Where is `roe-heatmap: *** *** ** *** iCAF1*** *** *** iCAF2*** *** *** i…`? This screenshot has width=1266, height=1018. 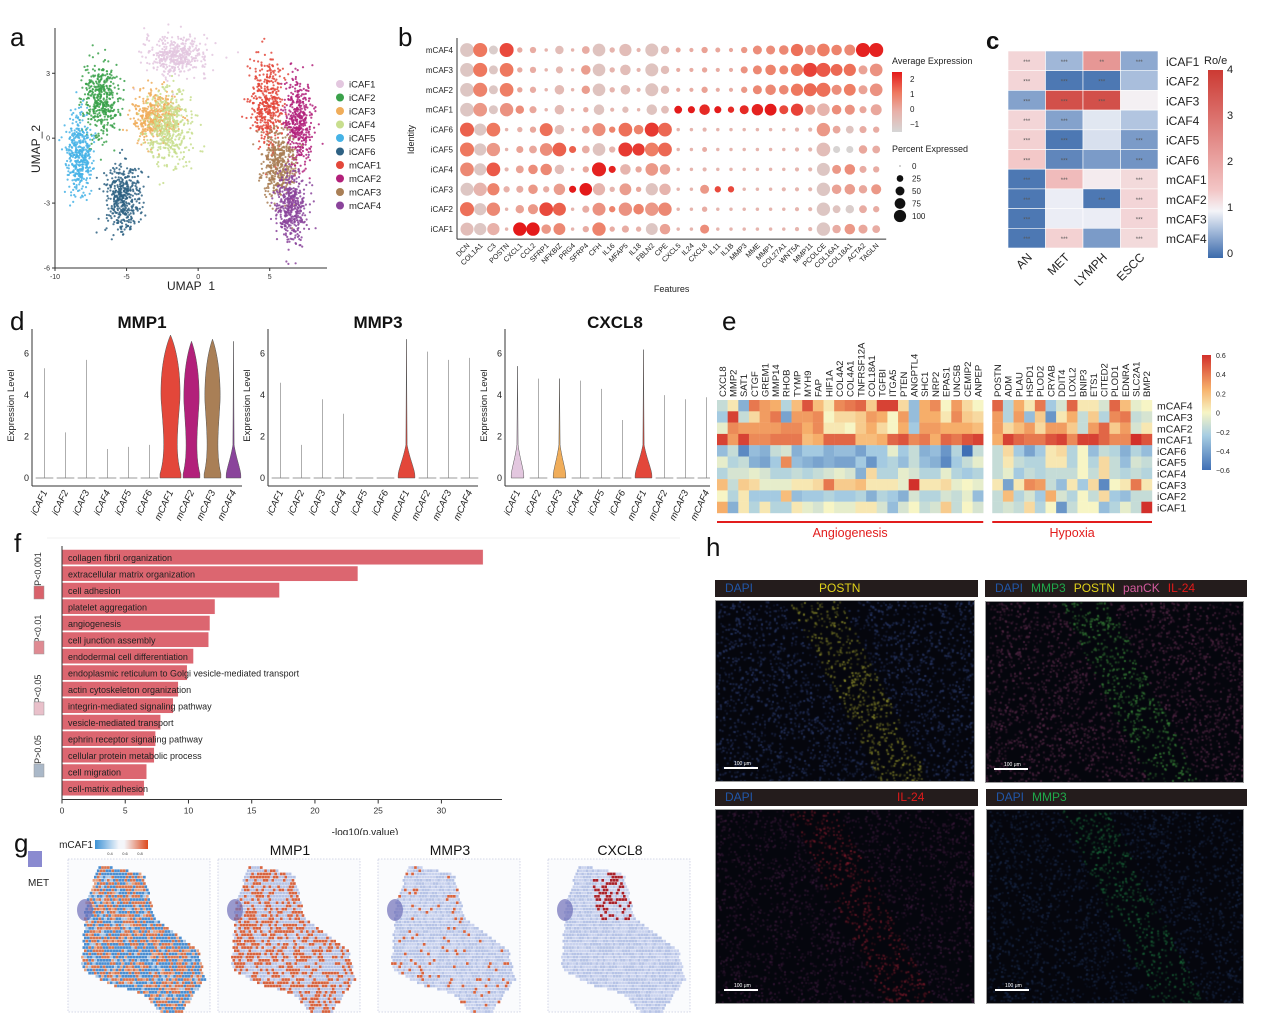 roe-heatmap: *** *** ** *** iCAF1*** *** *** iCAF2*** *** *** i… is located at coordinates (1120, 169).